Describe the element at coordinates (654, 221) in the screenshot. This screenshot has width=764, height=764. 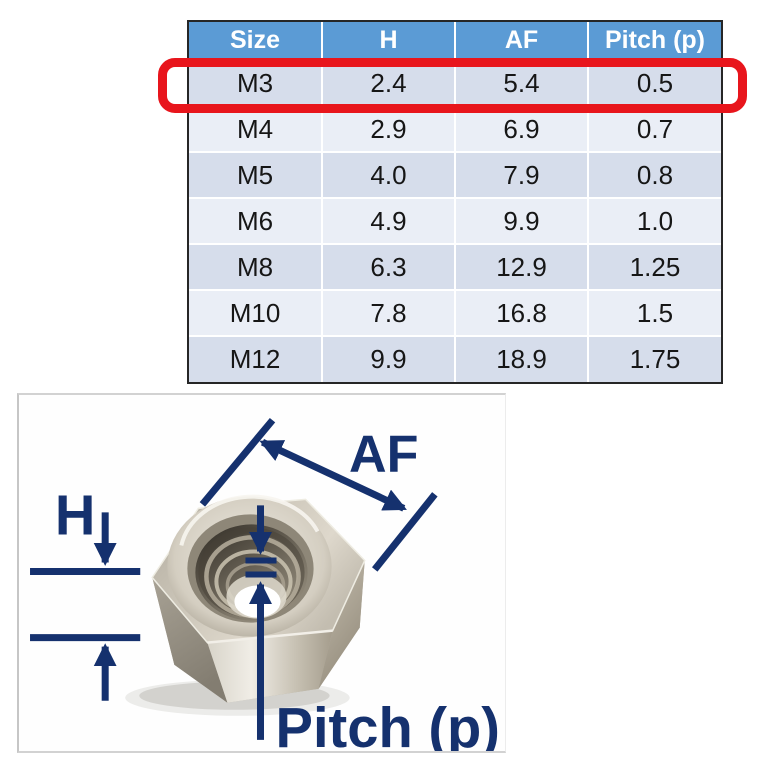
I see `cell-pitch: 1.0` at that location.